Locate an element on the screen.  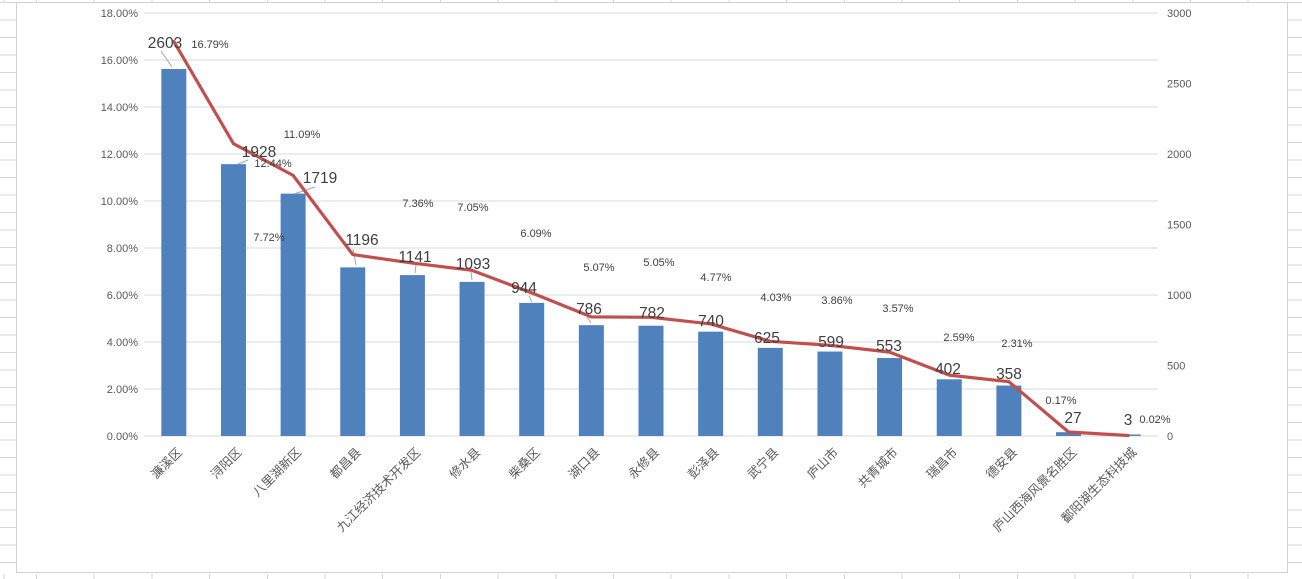
percent-value-label: 5.05% is located at coordinates (658, 263).